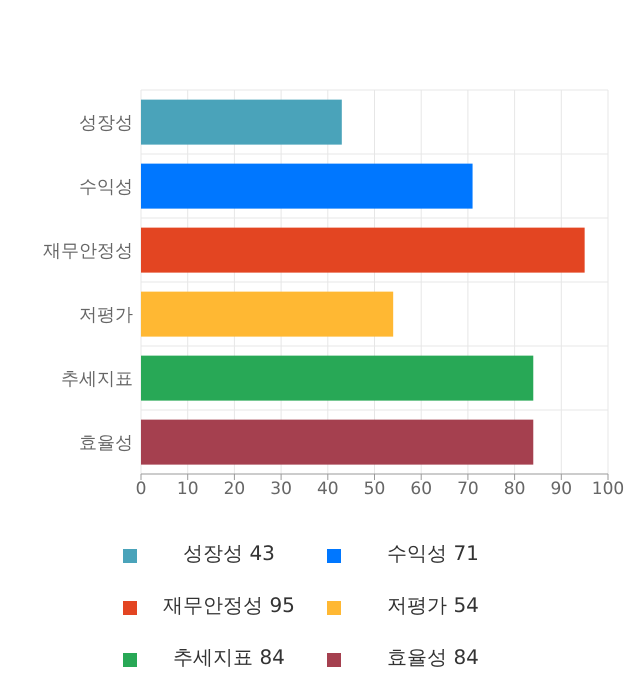 The width and height of the screenshot is (640, 700). What do you see at coordinates (229, 657) in the screenshot?
I see `legend-label: 추세지표 84` at bounding box center [229, 657].